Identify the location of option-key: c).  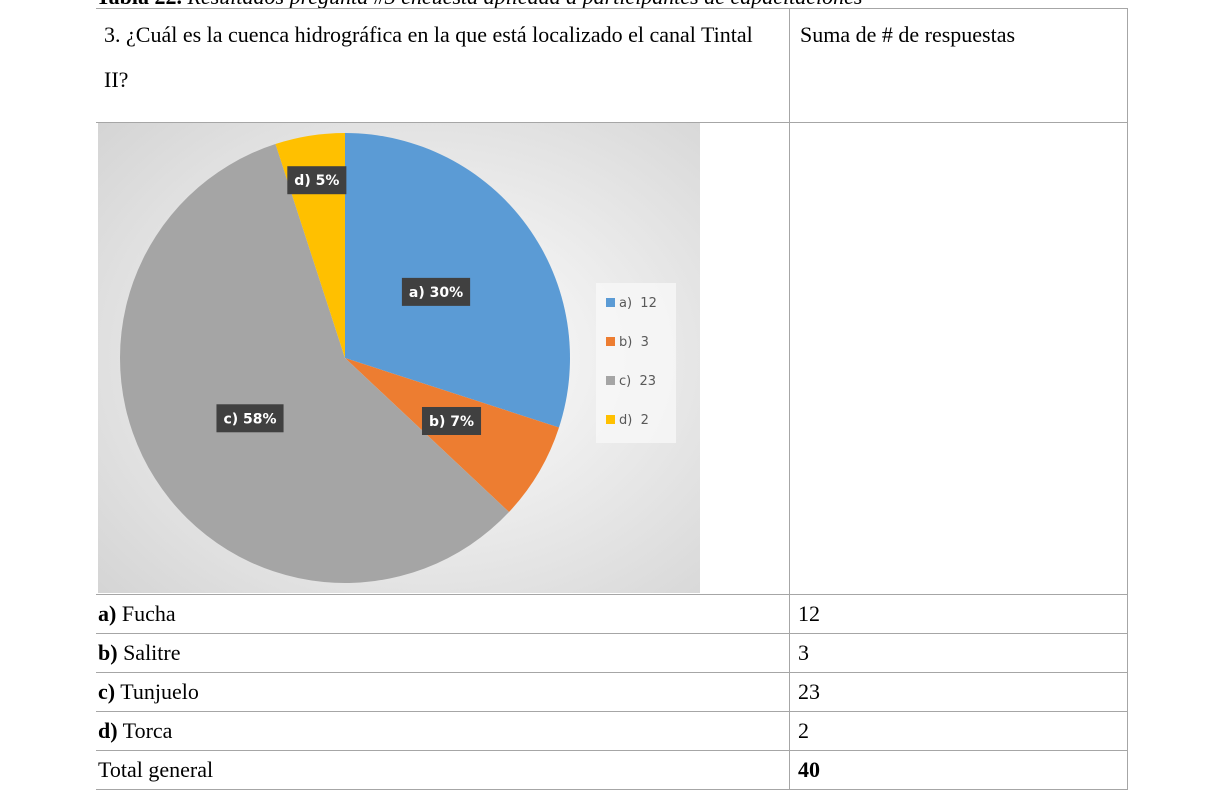
(107, 691).